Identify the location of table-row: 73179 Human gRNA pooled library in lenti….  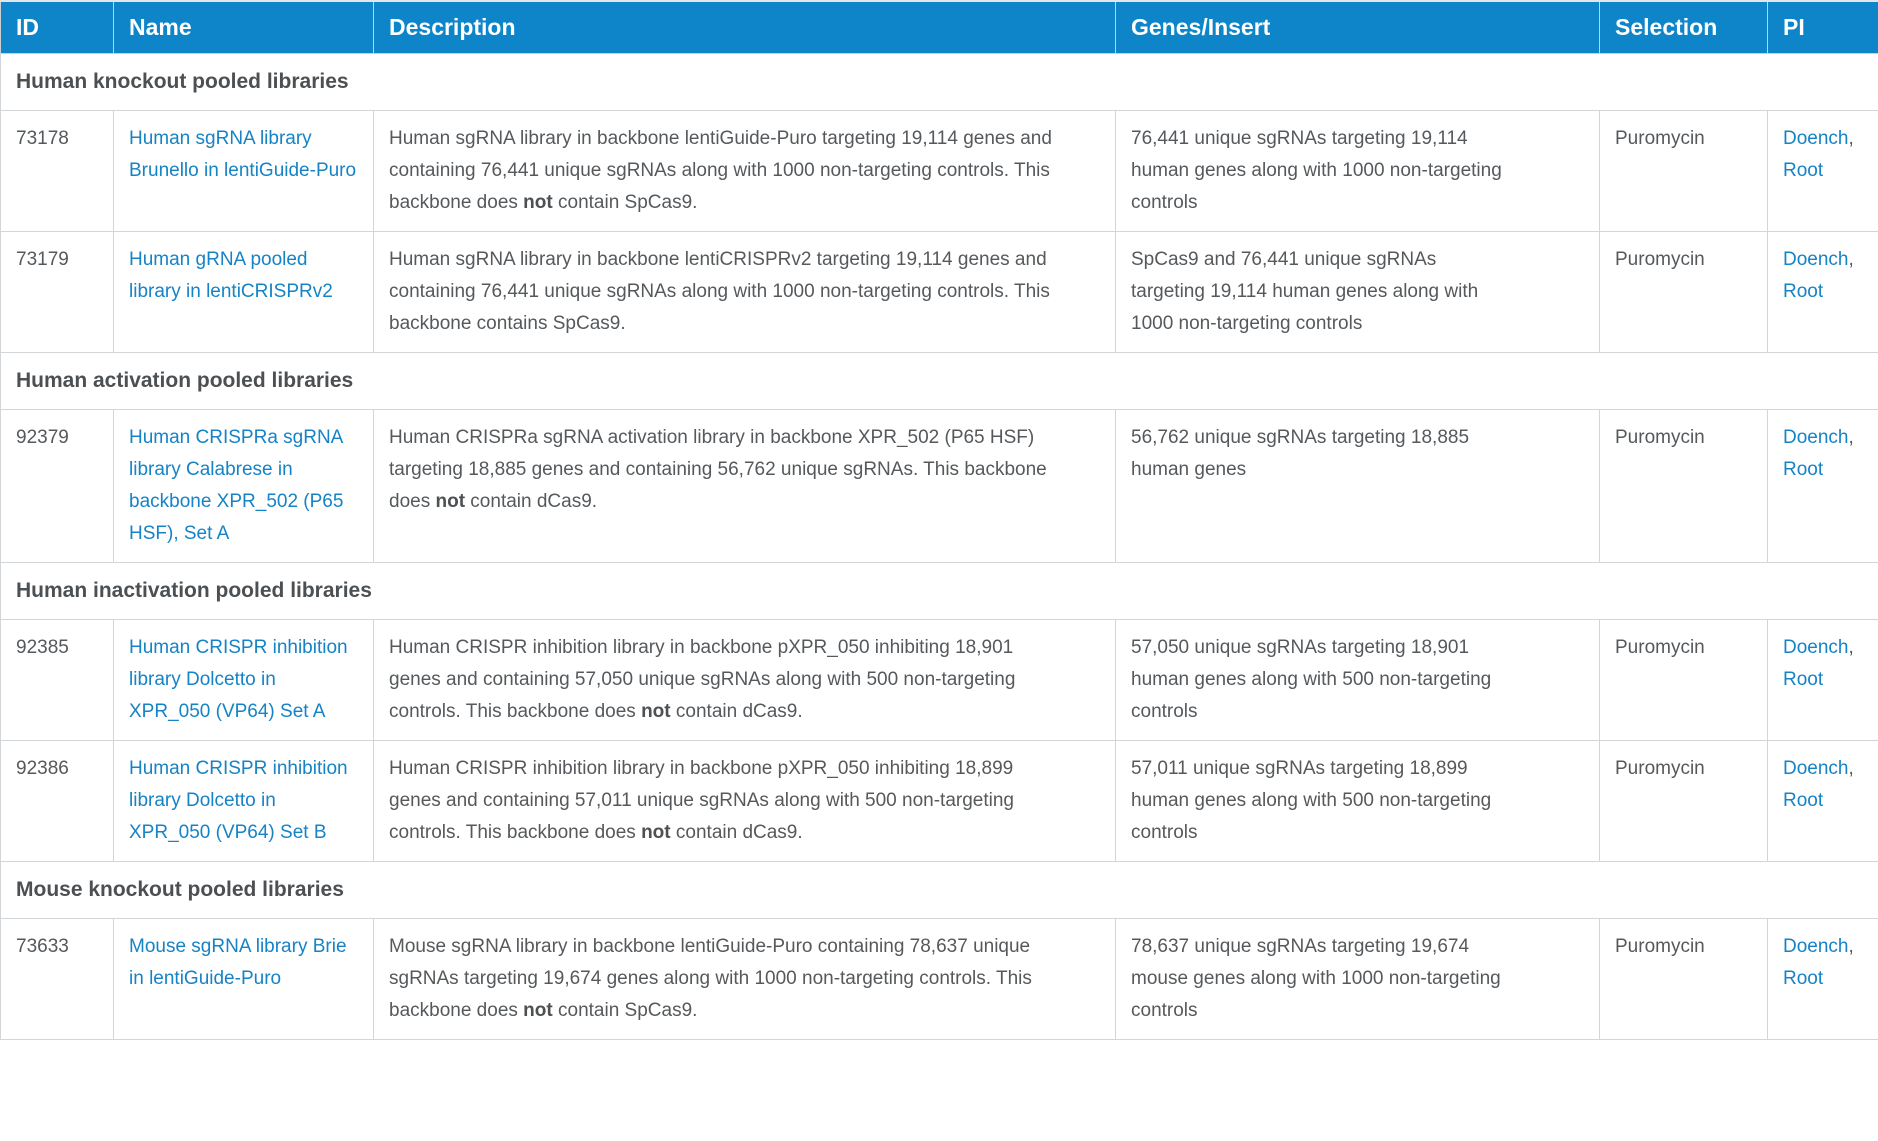
(939, 291).